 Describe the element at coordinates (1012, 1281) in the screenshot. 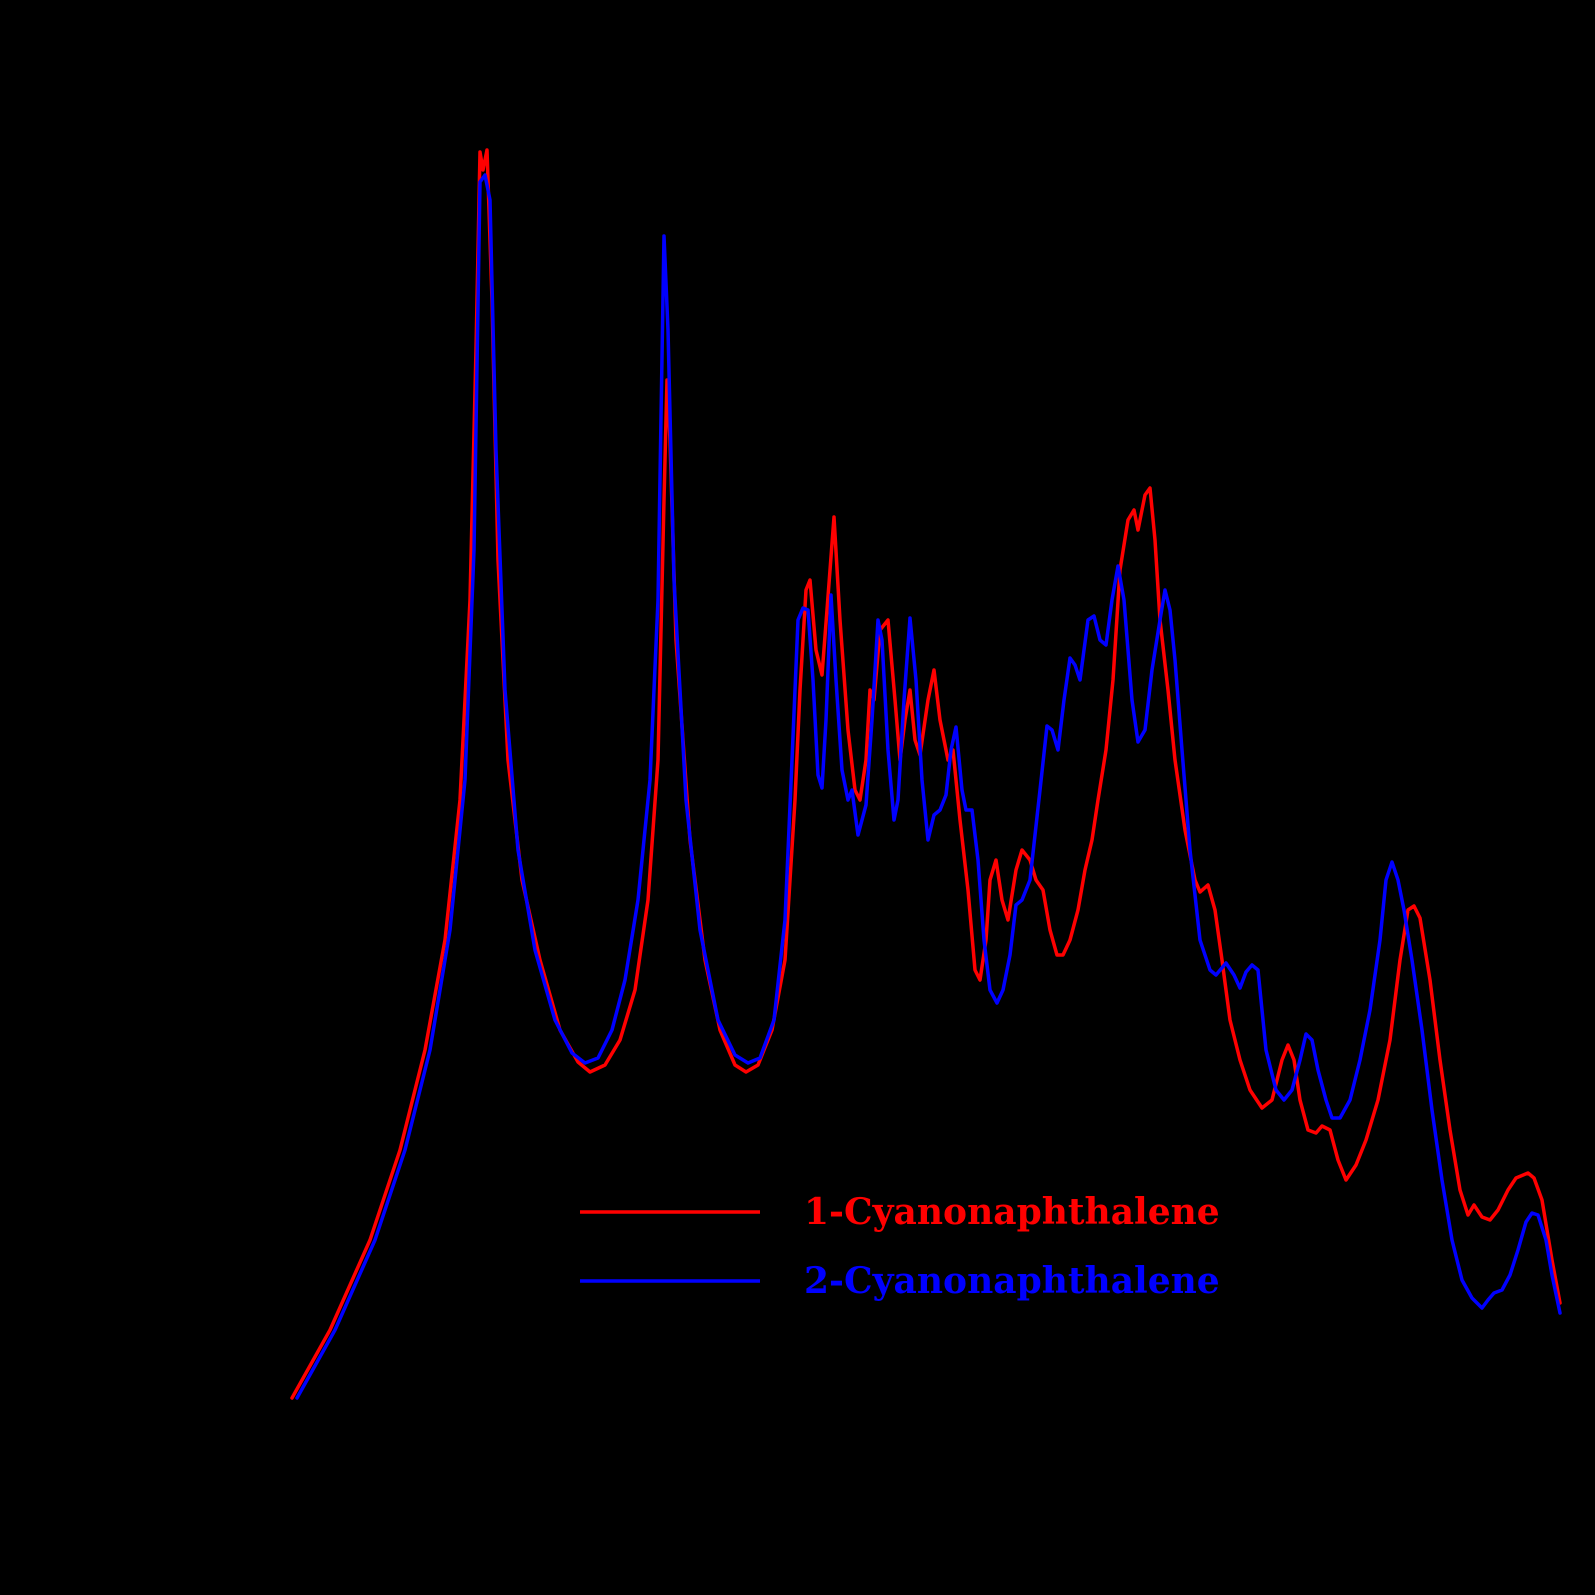

I see `legend-label-2-cyanonaphthalene: 2-Cyanonaphthalene` at that location.